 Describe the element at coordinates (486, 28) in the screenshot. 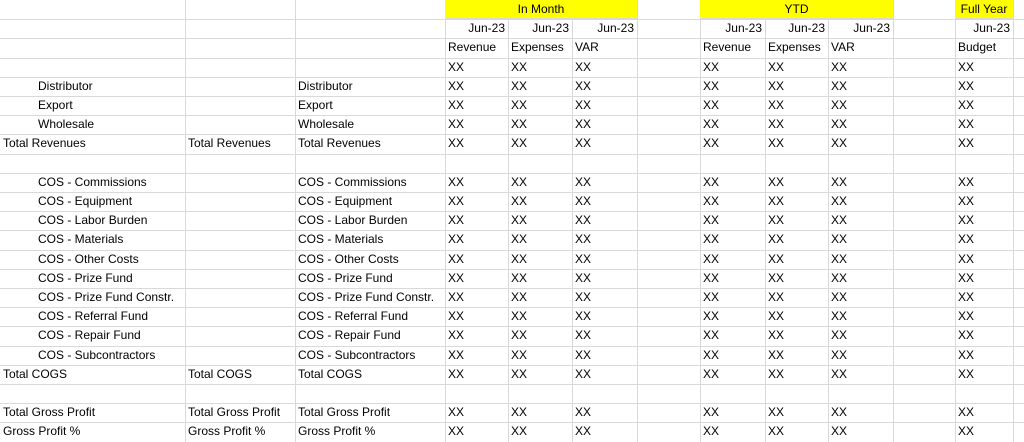

I see `date-header: Jun-23` at that location.